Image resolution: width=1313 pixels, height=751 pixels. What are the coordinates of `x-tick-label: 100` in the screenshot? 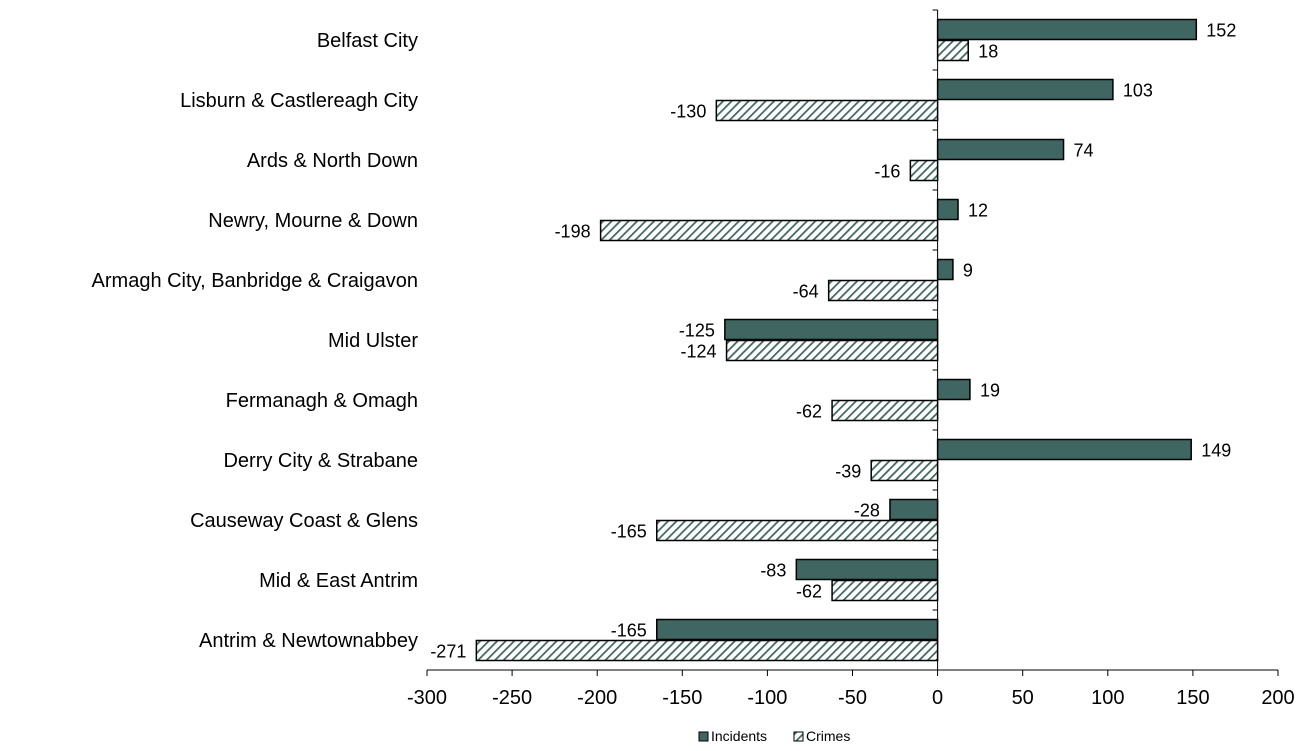 It's located at (1107, 698).